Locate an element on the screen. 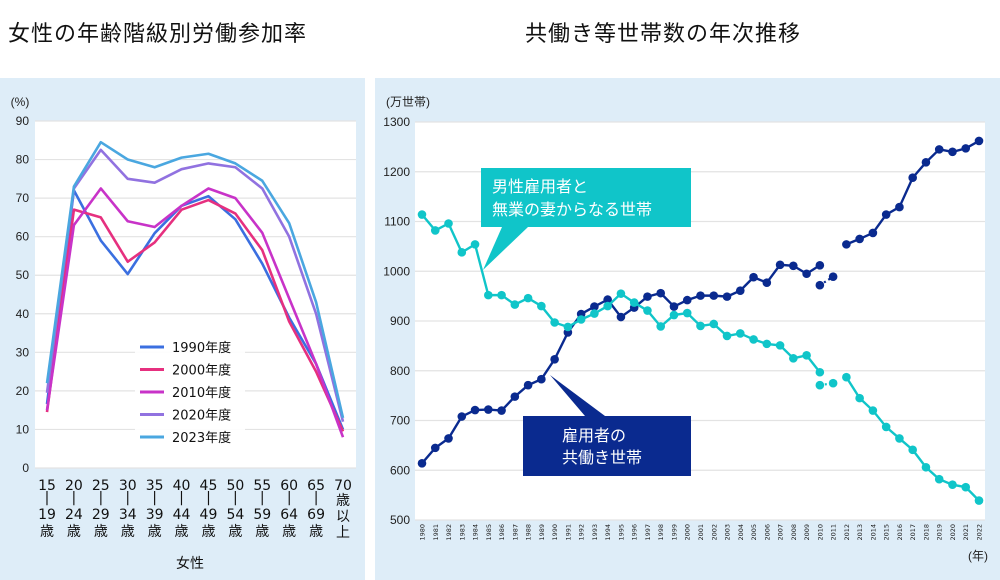 The width and height of the screenshot is (1000, 580). x-tick-label: 2012 is located at coordinates (847, 532).